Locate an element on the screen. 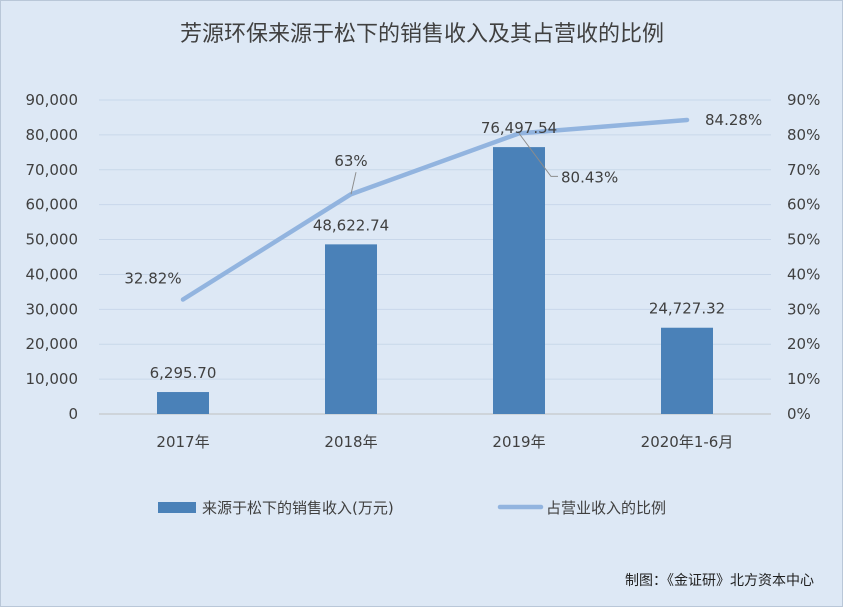  category-label: 2018年 is located at coordinates (350, 442).